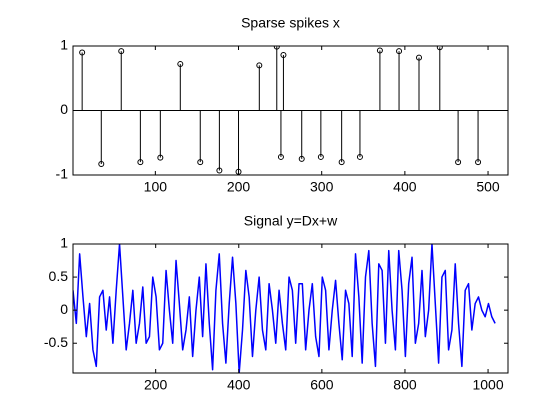 The height and width of the screenshot is (420, 560). I want to click on subplot-title: Signal y=Dx+w, so click(291, 221).